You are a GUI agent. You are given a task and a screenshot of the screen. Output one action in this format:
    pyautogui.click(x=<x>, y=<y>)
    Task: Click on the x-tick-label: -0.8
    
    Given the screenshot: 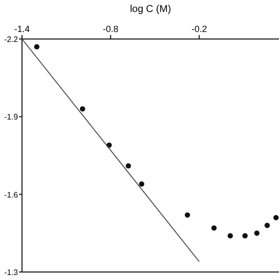 What is the action you would take?
    pyautogui.click(x=110, y=29)
    